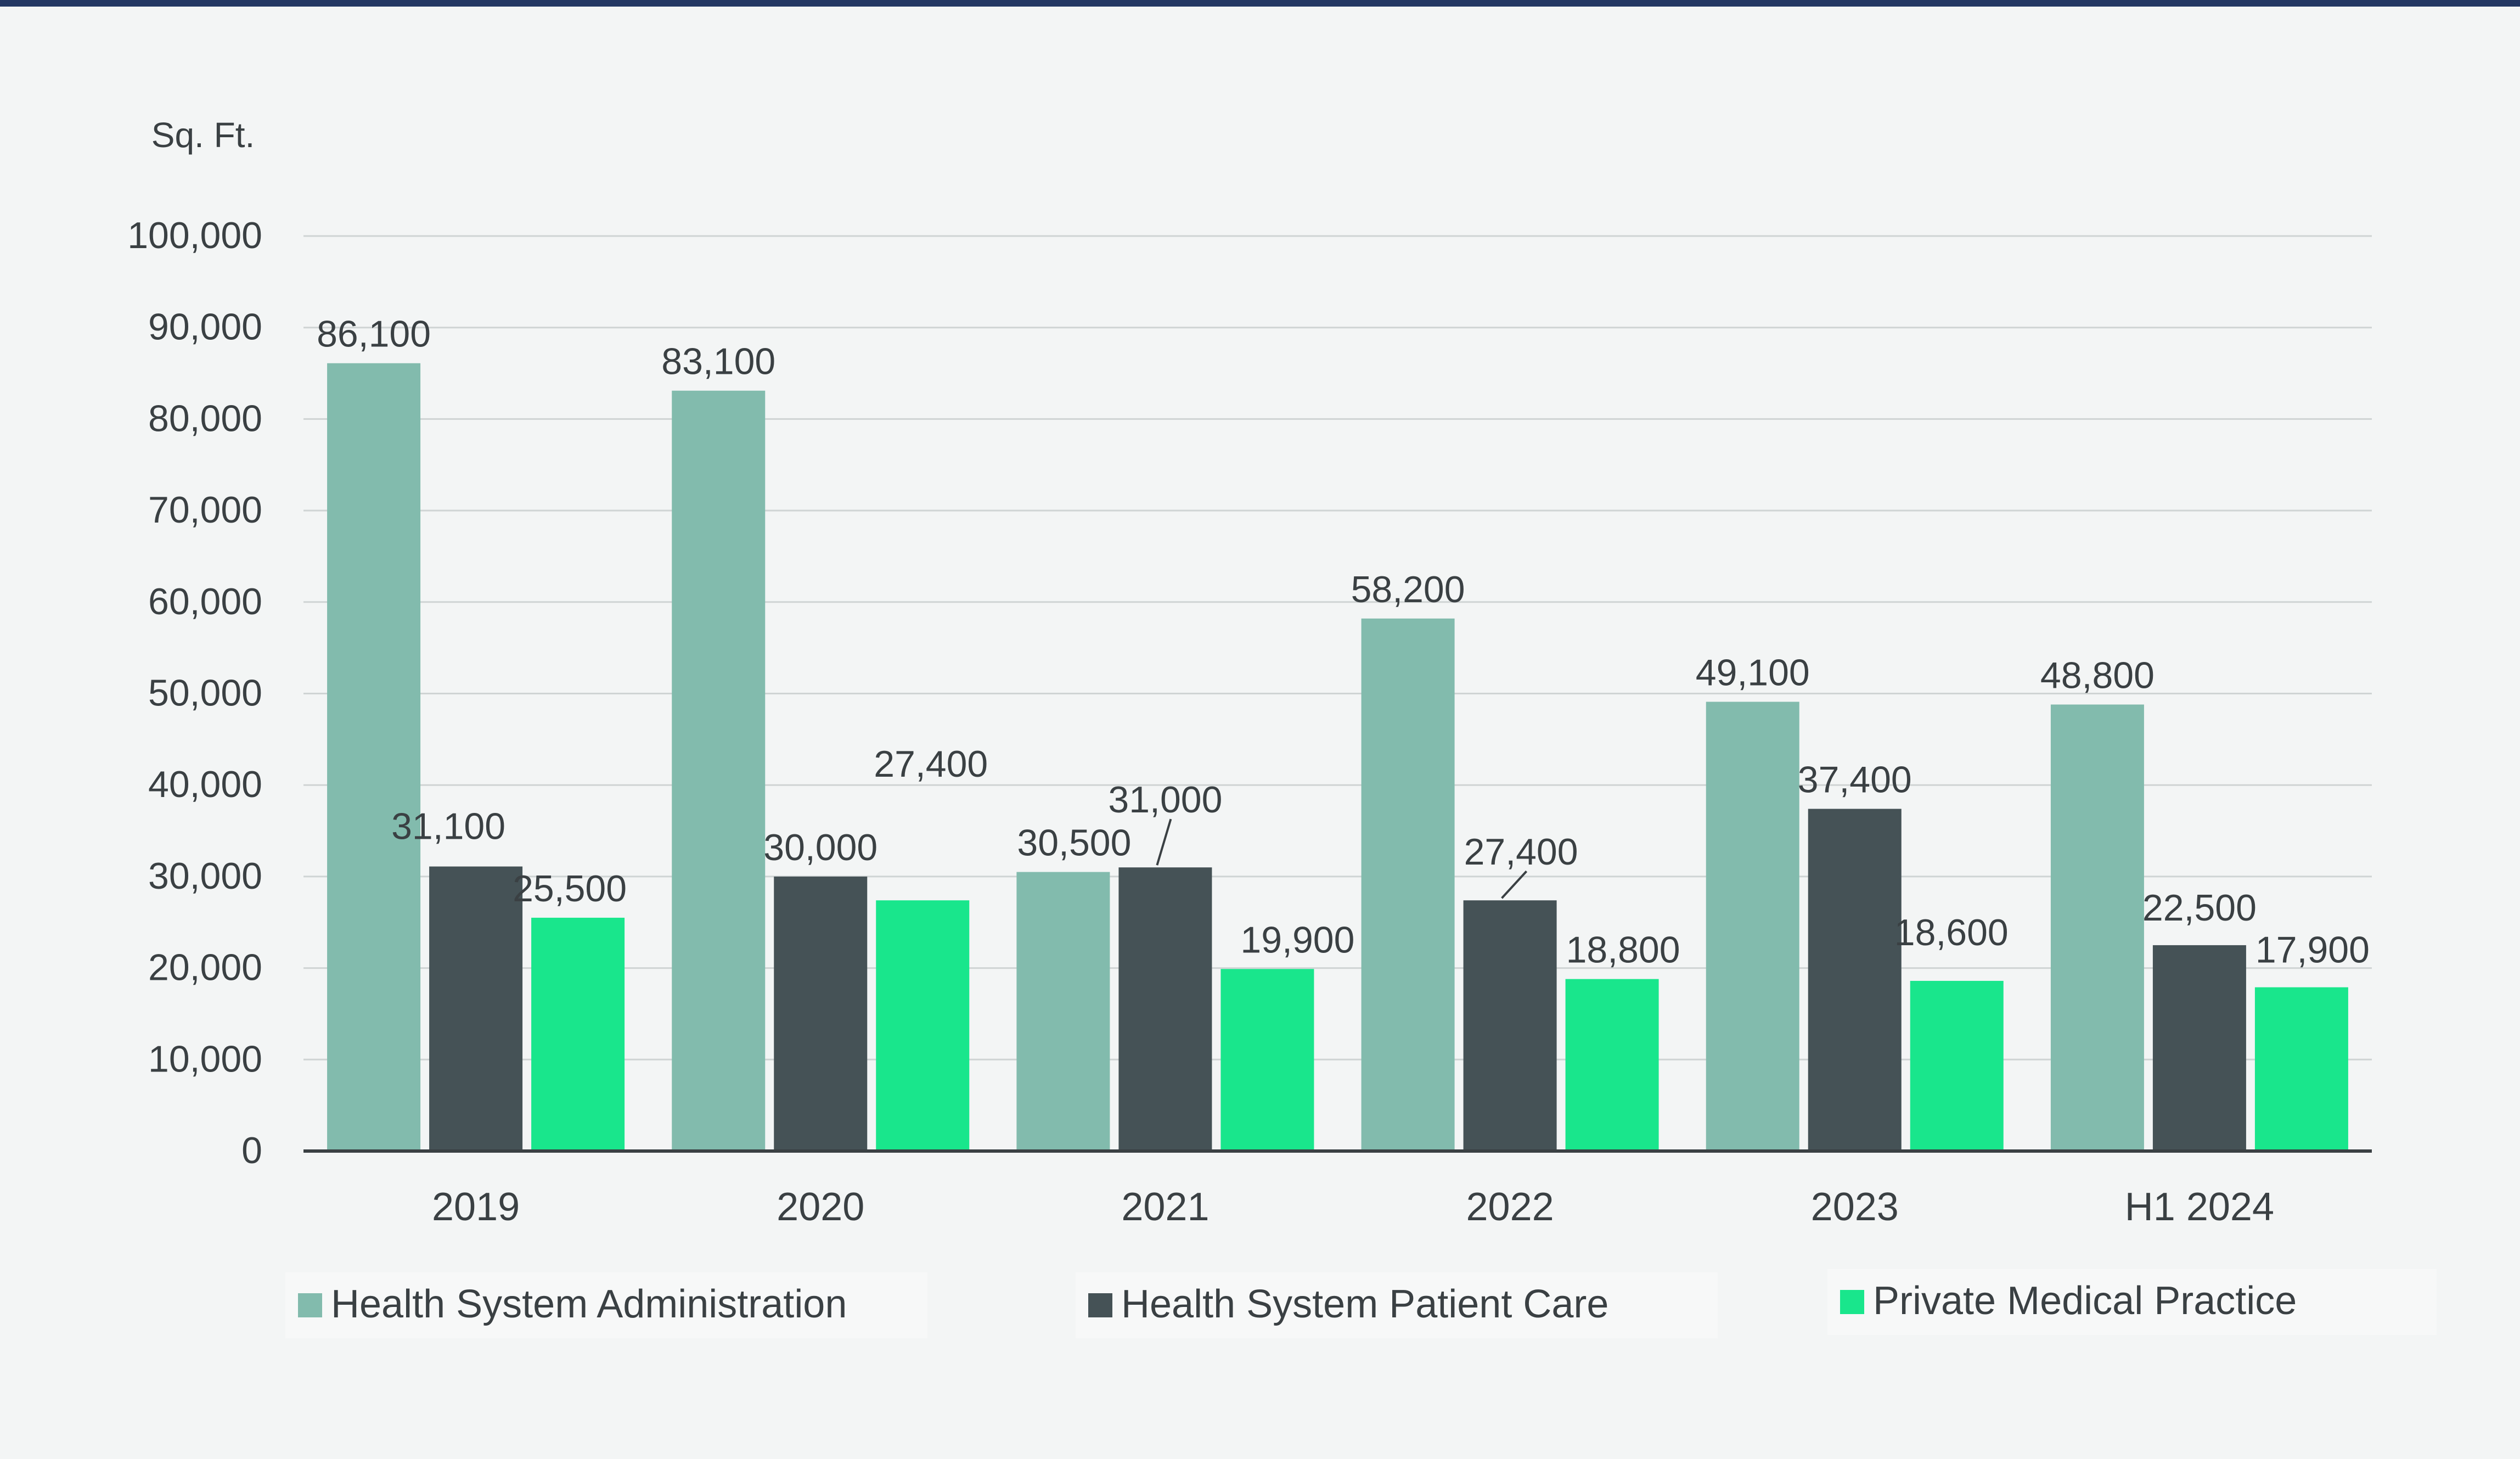 The height and width of the screenshot is (1459, 2520). I want to click on bar-value-label: 58,200, so click(1408, 589).